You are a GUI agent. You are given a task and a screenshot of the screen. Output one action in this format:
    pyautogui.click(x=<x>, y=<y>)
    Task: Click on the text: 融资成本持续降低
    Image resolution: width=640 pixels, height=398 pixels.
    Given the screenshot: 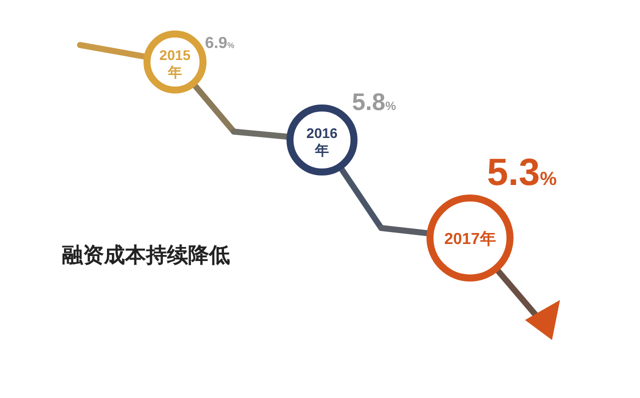 What is the action you would take?
    pyautogui.click(x=146, y=255)
    